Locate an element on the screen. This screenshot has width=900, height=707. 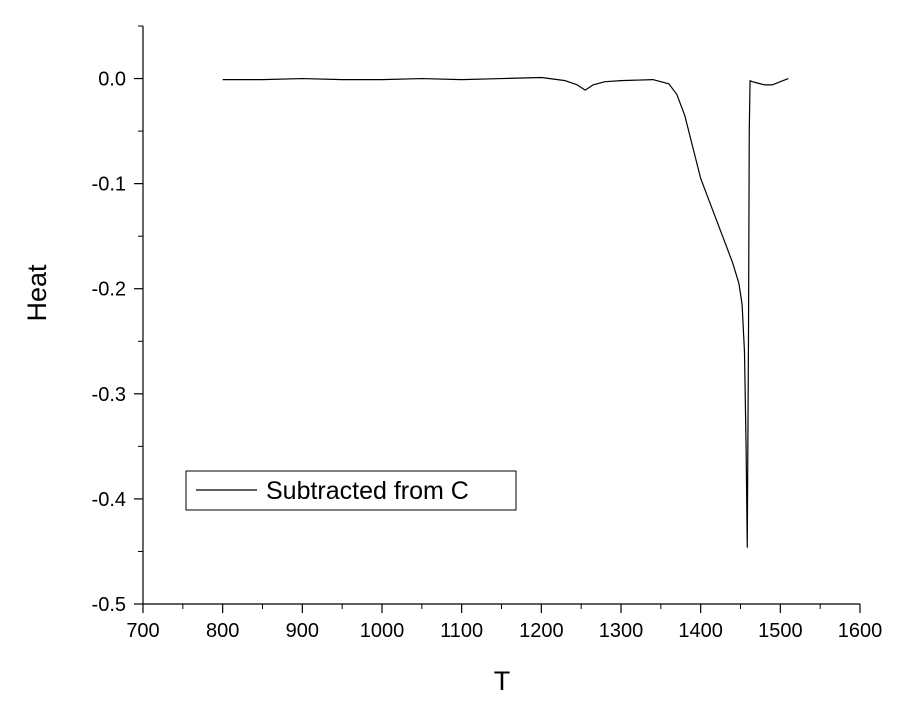
legend: Subtracted from C is located at coordinates (351, 490).